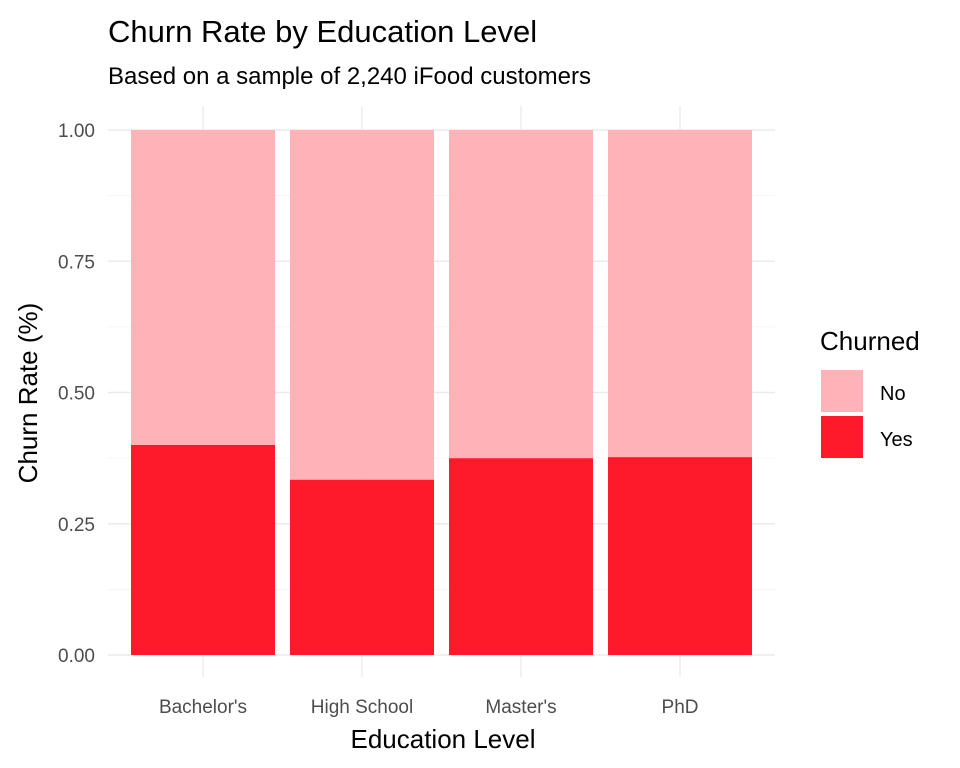  Describe the element at coordinates (842, 437) in the screenshot. I see `legend-swatch-yes` at that location.